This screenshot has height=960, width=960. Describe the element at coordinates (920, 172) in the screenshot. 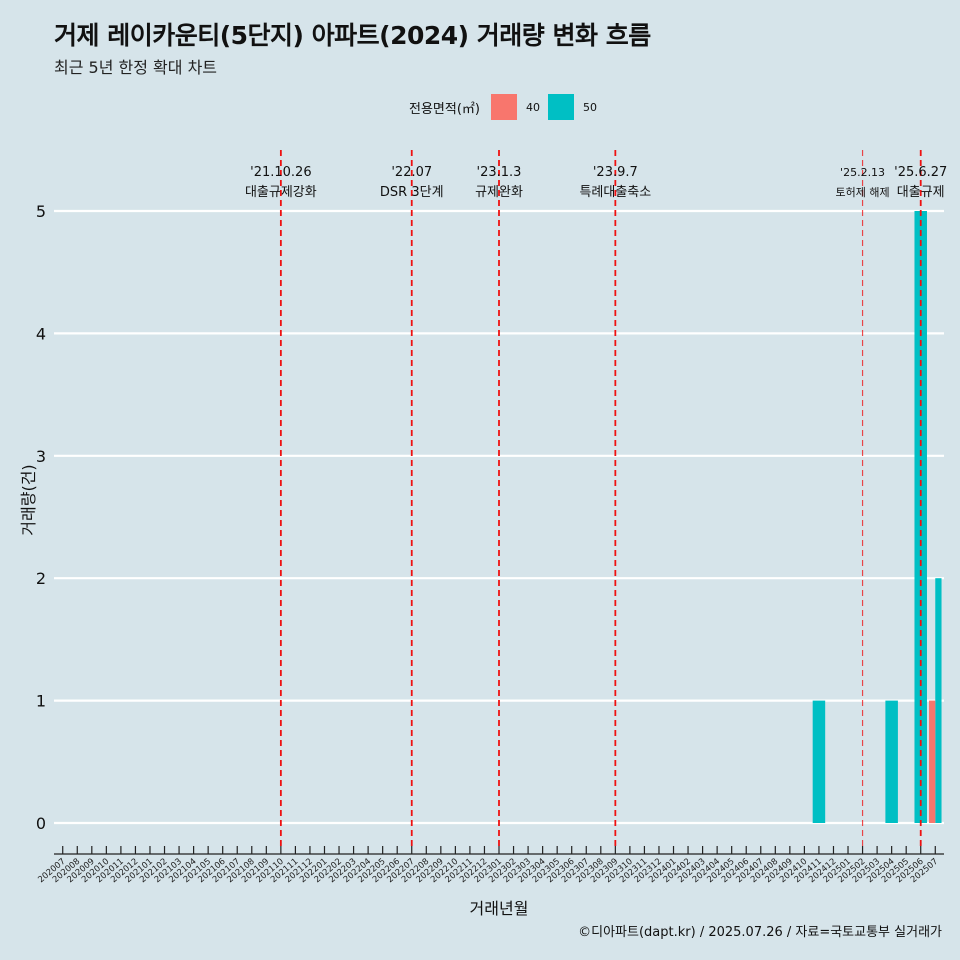

I see `event-date: '25.6.27` at that location.